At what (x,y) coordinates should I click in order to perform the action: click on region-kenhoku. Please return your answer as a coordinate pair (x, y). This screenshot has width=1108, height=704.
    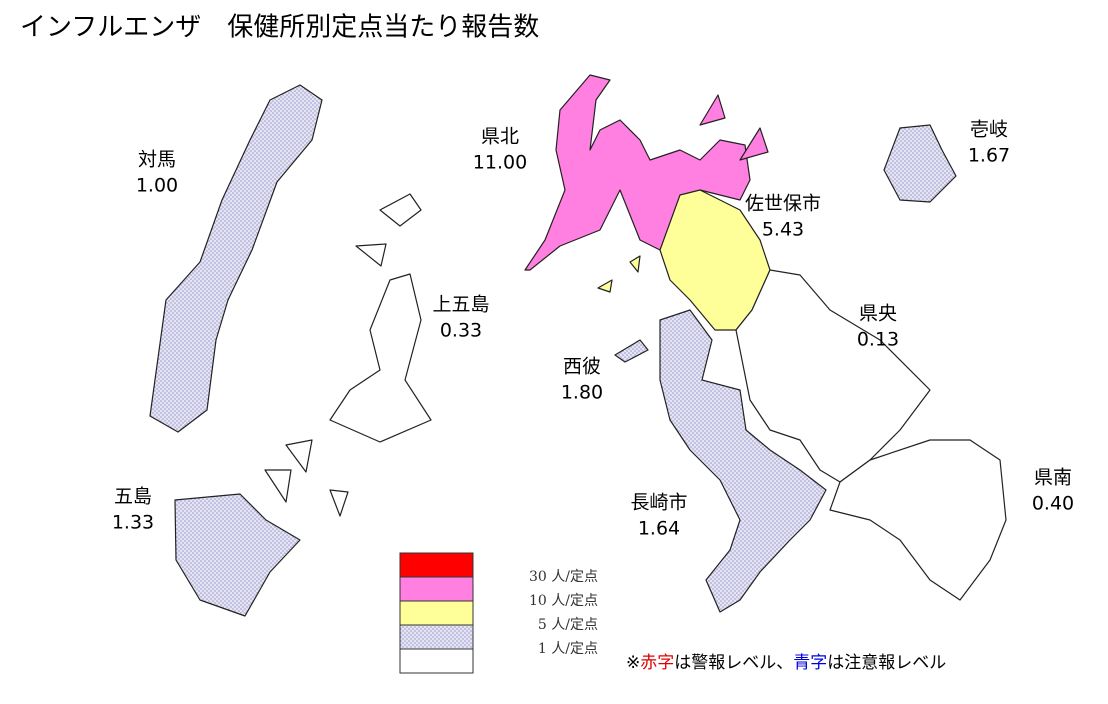
    Looking at the image, I should click on (646, 172).